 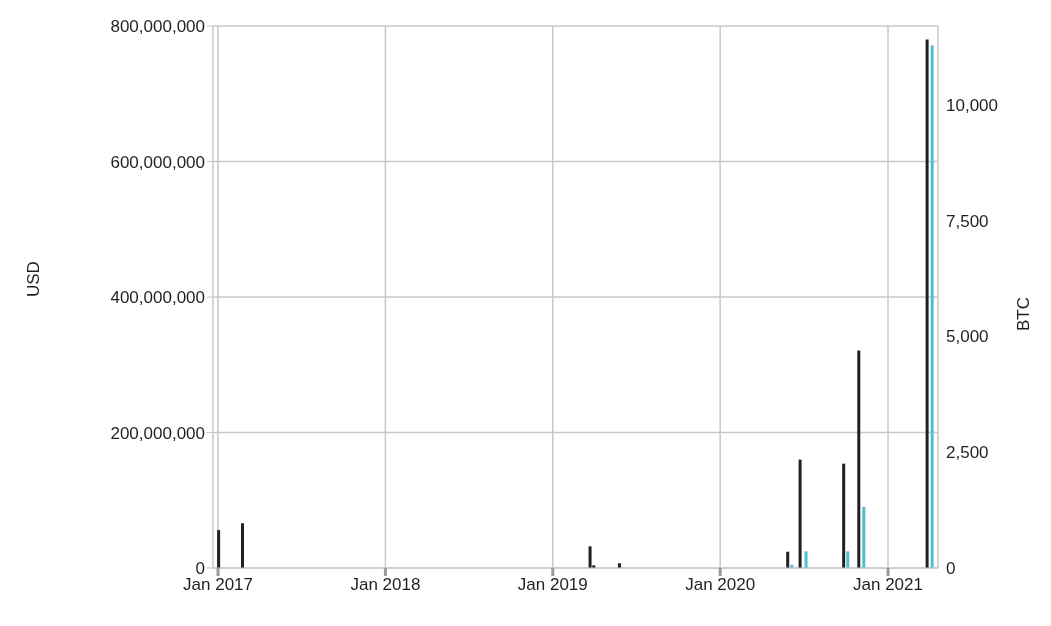 I want to click on x-tick-label: Jan 2019, so click(x=552, y=585).